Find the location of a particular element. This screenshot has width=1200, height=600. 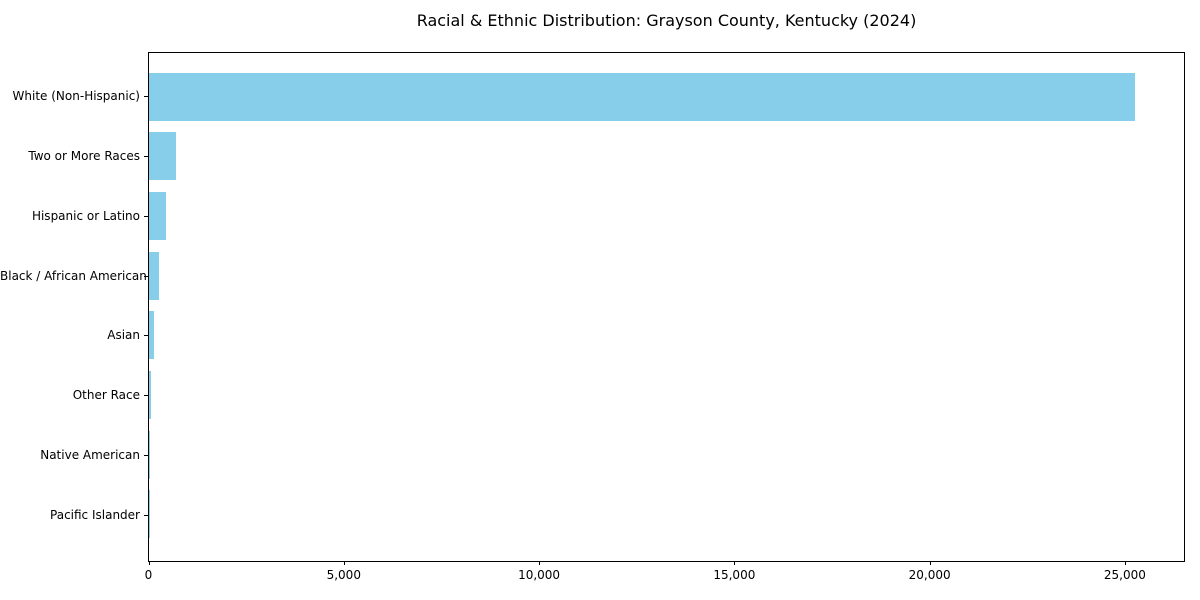

y-tick-label-white-non-hispanic: White (Non-Hispanic) is located at coordinates (76, 95).